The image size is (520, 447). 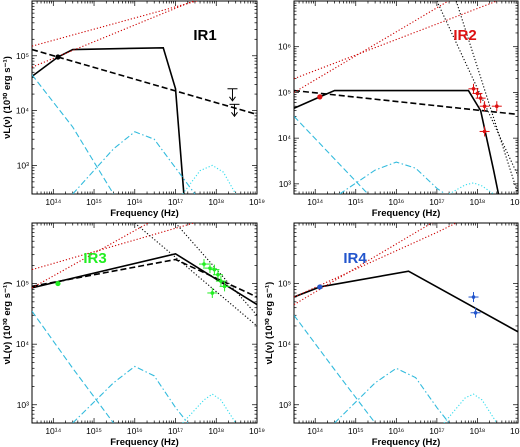 I want to click on panel-title: IR4, so click(x=355, y=258).